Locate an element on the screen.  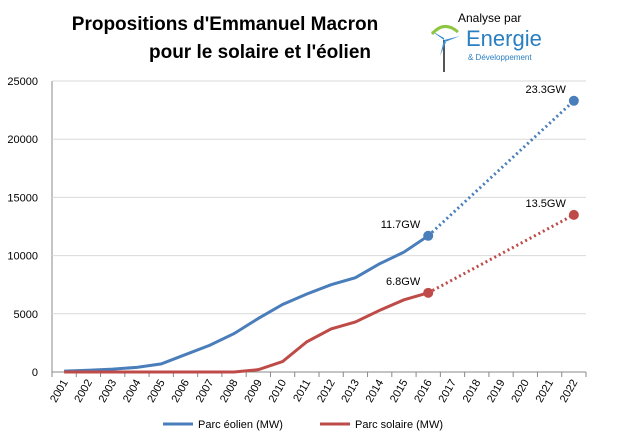
chart-title: pour le solaire et l'éolien is located at coordinates (260, 52).